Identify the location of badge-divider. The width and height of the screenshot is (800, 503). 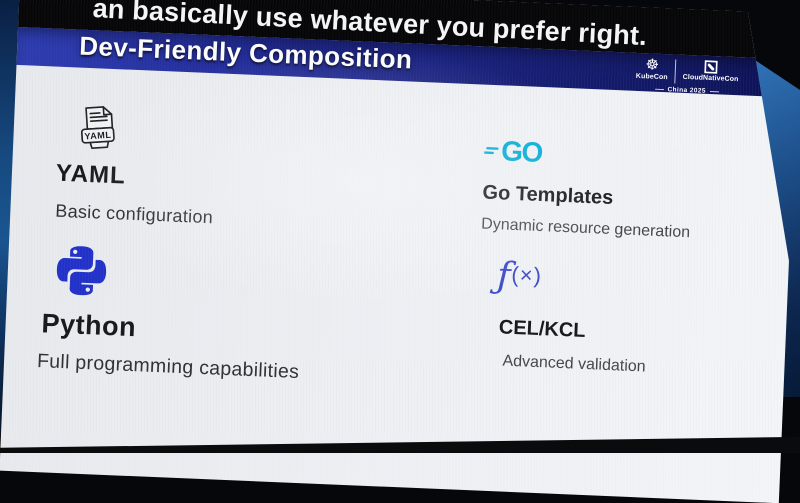
(675, 72).